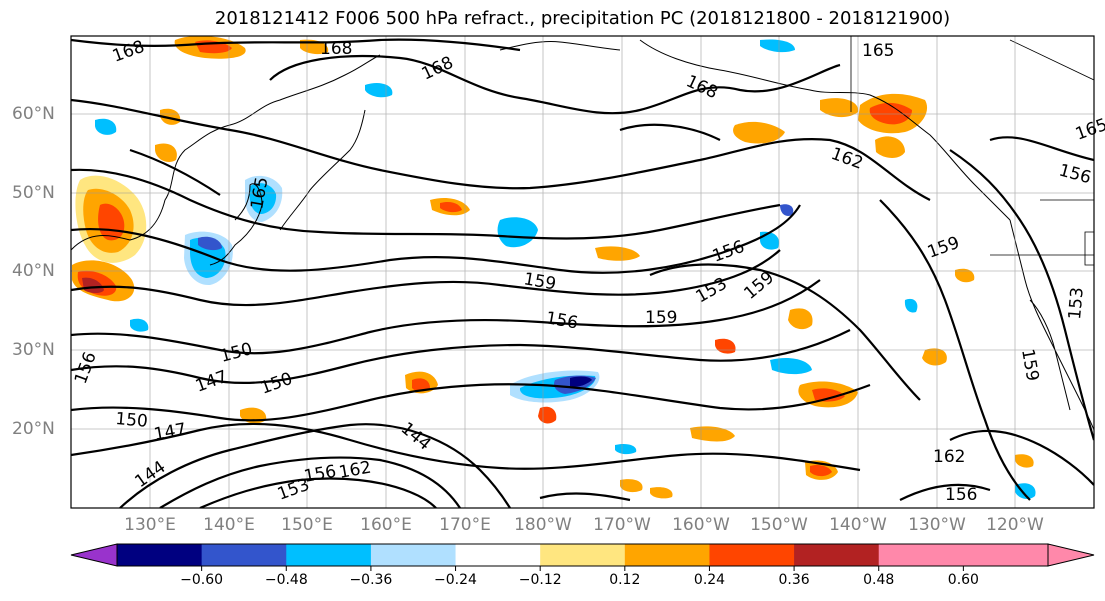 This screenshot has width=1105, height=601. I want to click on lon-label-130w: 130°W, so click(937, 525).